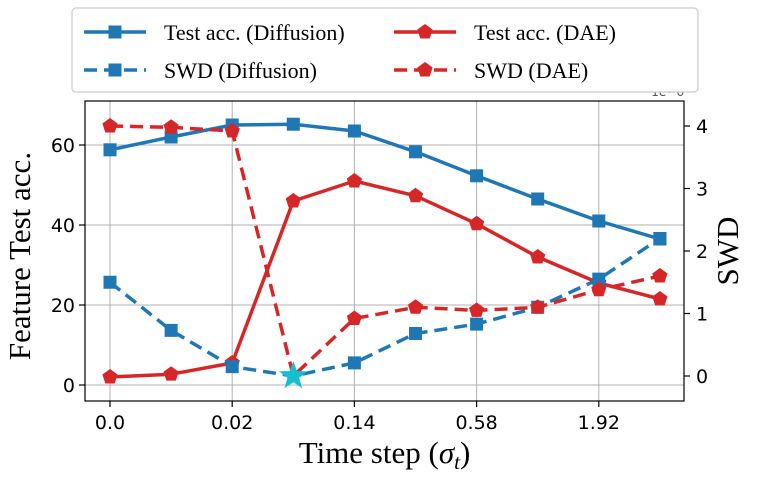 Image resolution: width=757 pixels, height=477 pixels. Describe the element at coordinates (702, 127) in the screenshot. I see `y2-tick-label: 4` at that location.